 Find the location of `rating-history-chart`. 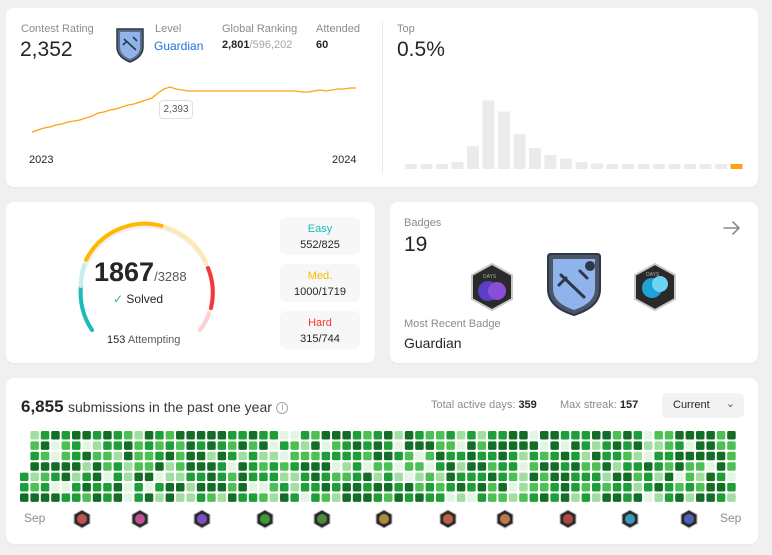

rating-history-chart is located at coordinates (193, 106).